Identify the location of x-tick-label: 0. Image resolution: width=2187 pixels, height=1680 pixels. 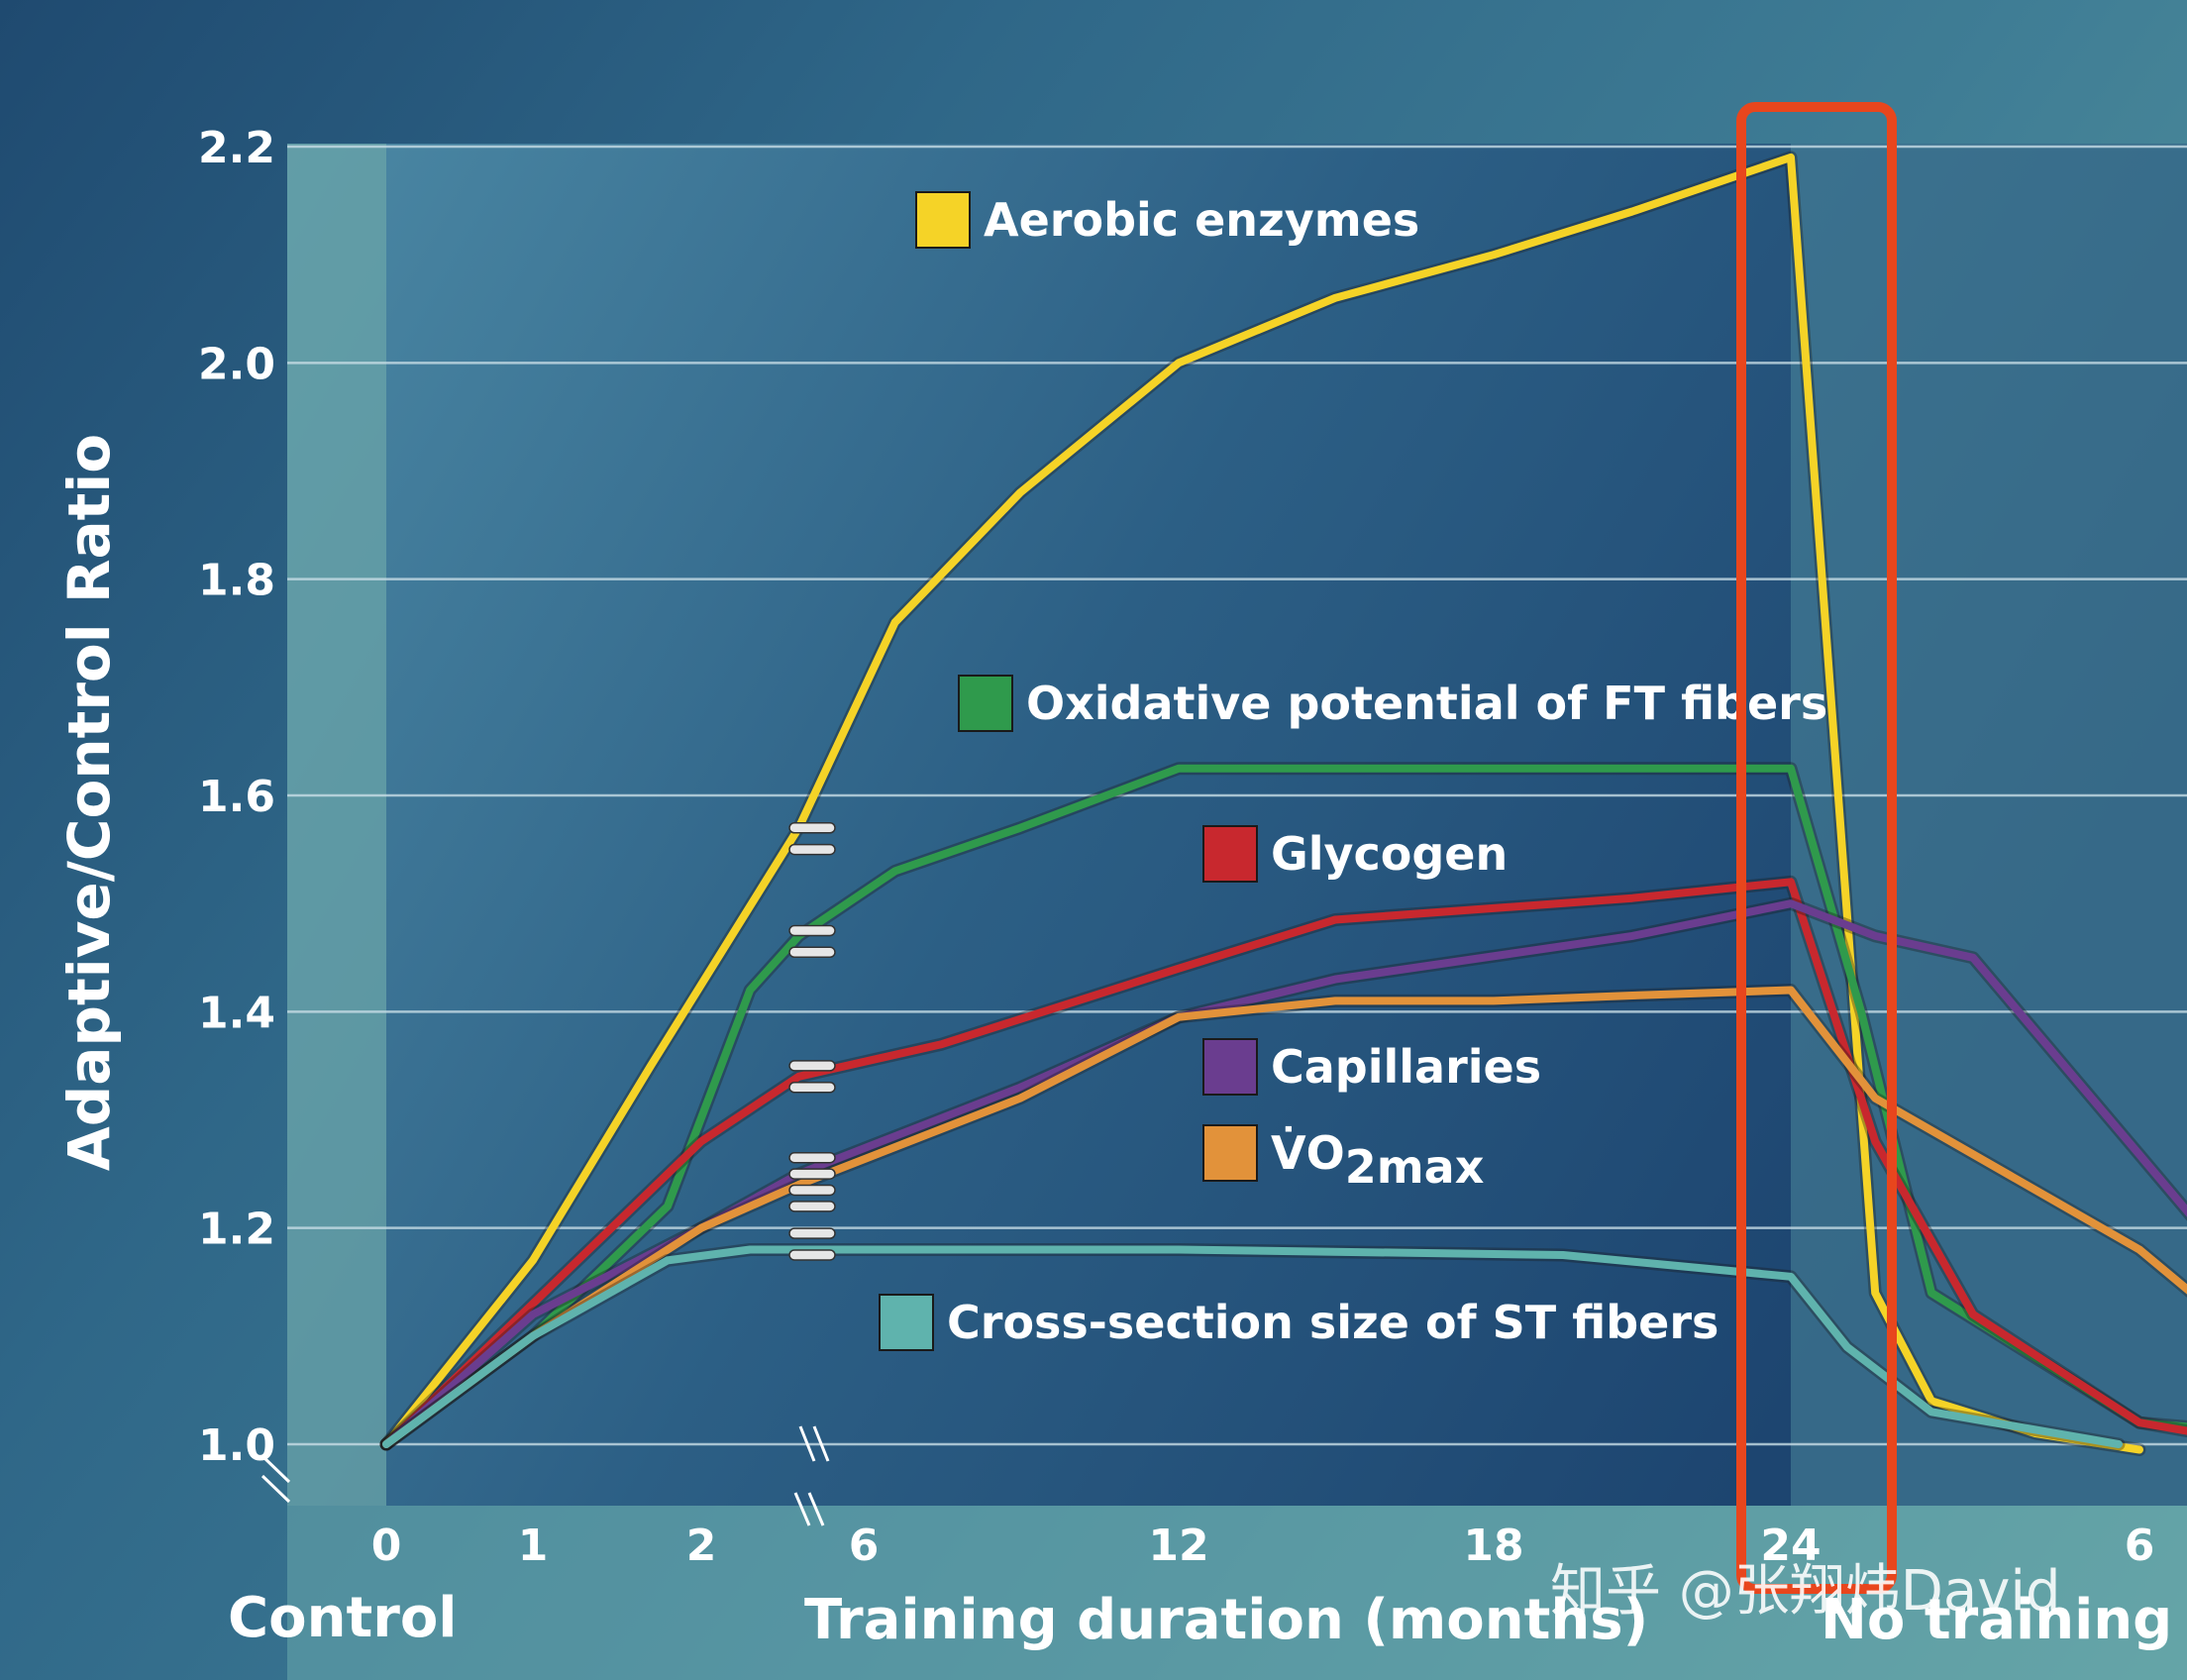
(386, 1546).